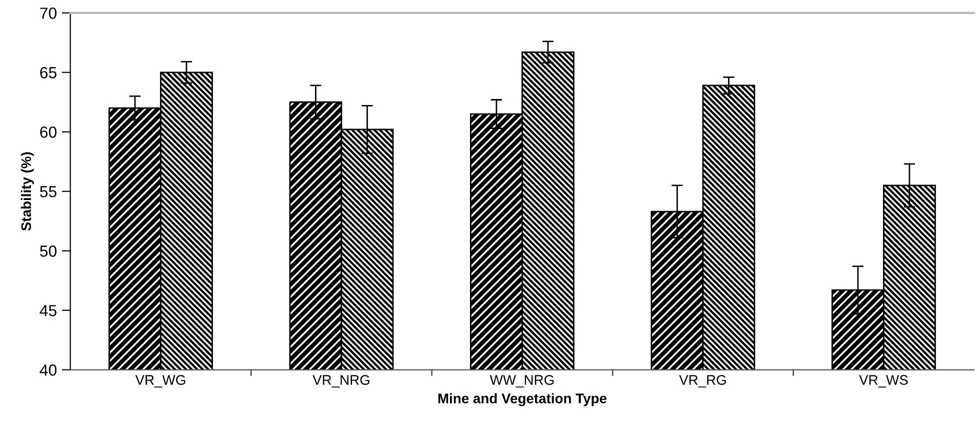  I want to click on y-tick-label: 60, so click(48, 132).